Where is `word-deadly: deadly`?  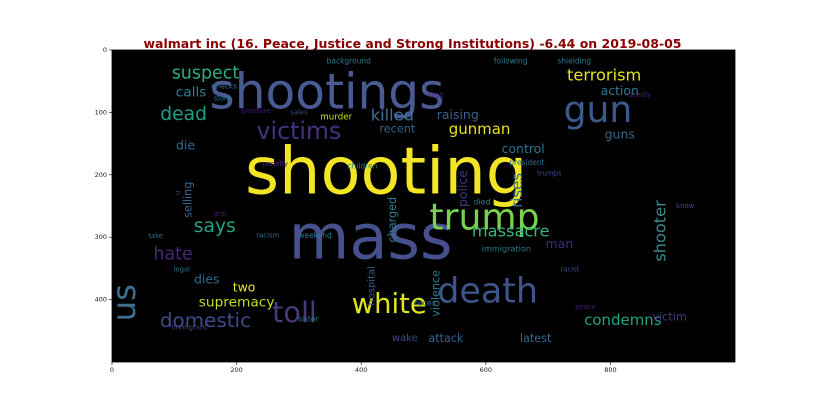 word-deadly: deadly is located at coordinates (639, 95).